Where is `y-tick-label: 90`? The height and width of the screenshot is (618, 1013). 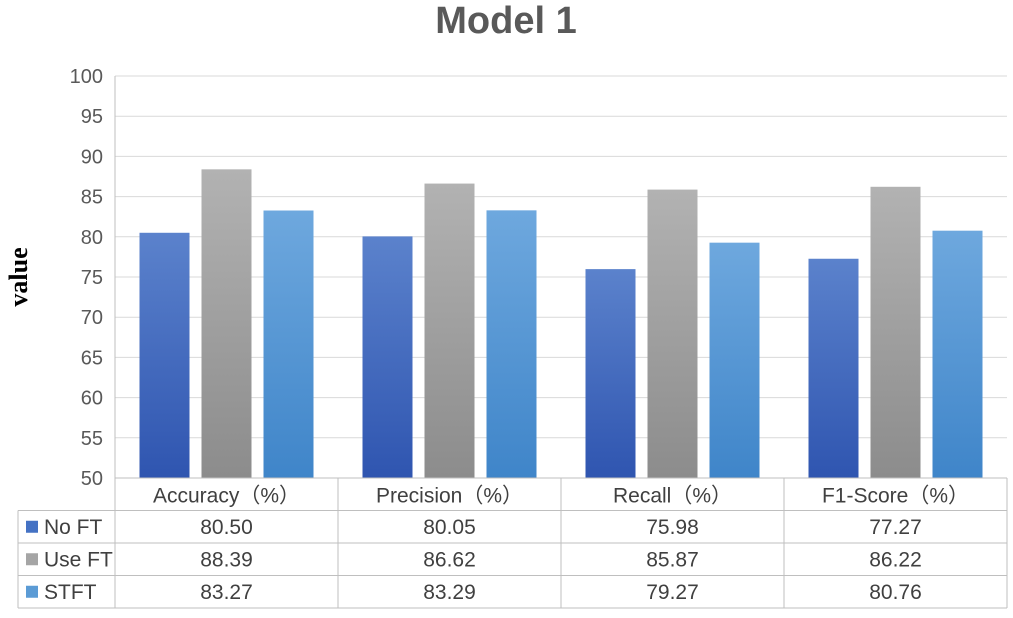 y-tick-label: 90 is located at coordinates (92, 157).